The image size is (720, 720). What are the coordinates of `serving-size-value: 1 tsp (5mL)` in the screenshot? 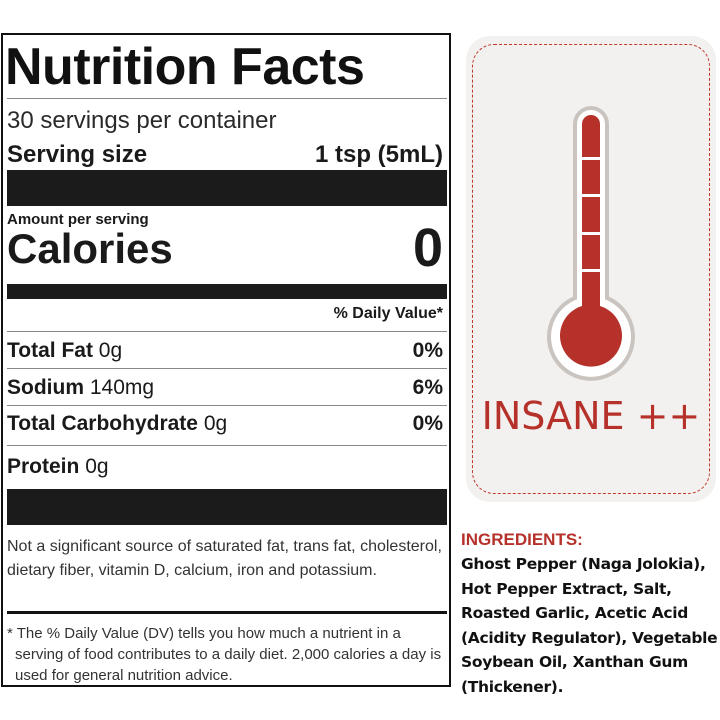 It's located at (378, 154).